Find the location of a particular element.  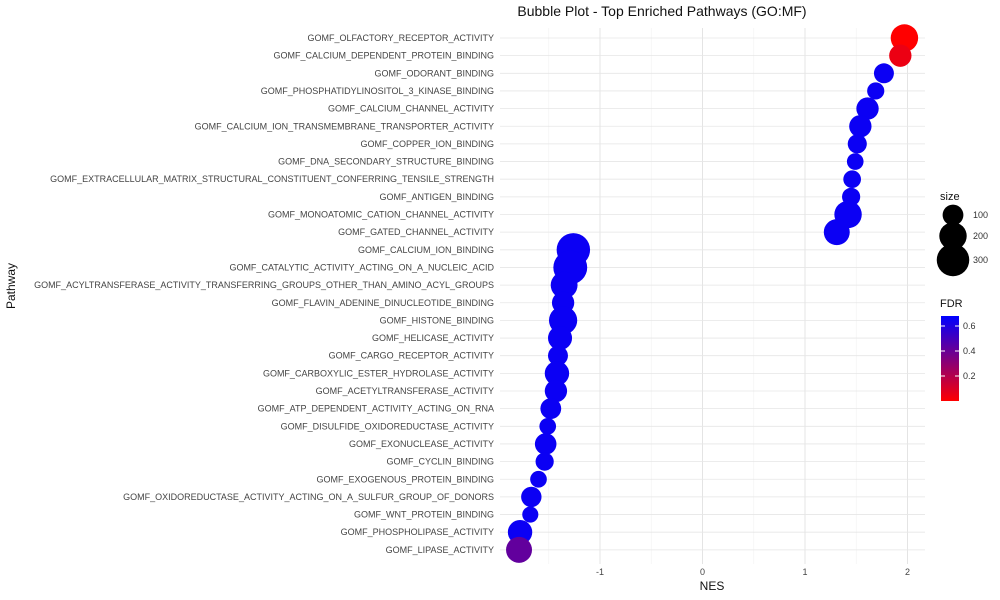

y-tick-label: GOMF_CARBOXYLIC_ESTER_HYDROLASE_ACTIVITY is located at coordinates (378, 373).